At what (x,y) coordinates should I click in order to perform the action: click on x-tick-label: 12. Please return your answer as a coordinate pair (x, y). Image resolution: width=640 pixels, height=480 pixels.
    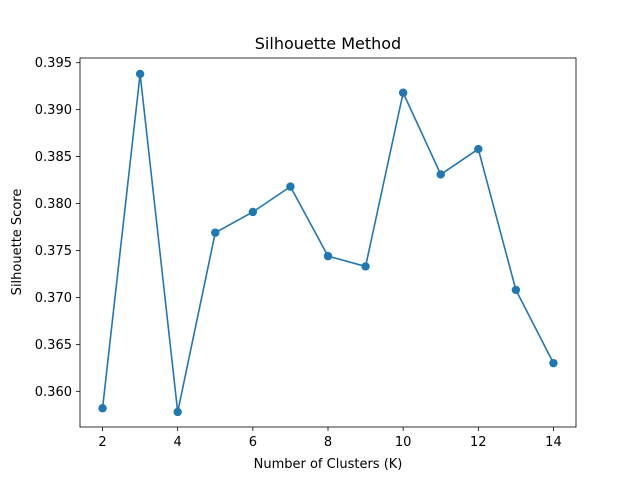
    Looking at the image, I should click on (478, 442).